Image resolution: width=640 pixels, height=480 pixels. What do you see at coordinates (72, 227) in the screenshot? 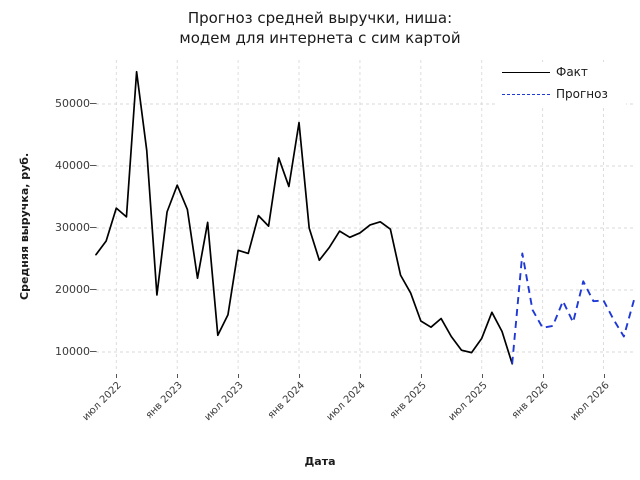
I see `y-tick-label: 30000` at bounding box center [72, 227].